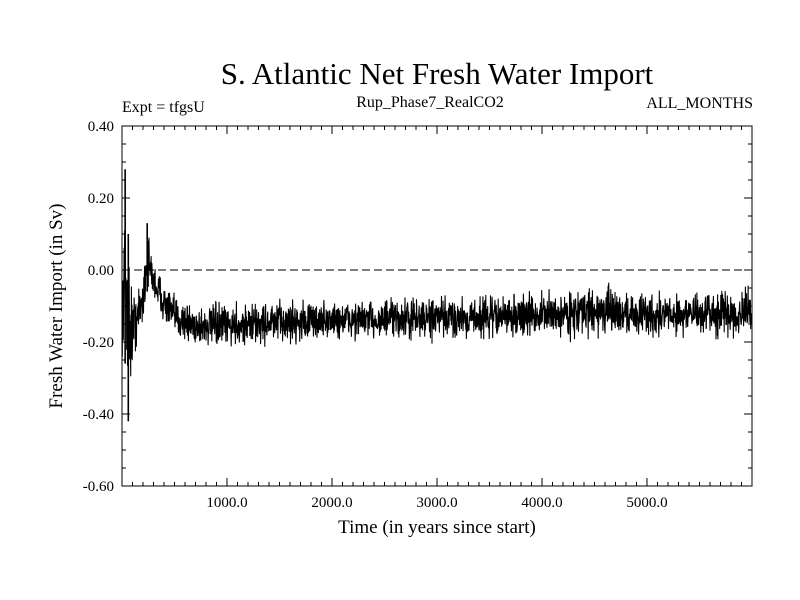  What do you see at coordinates (226, 503) in the screenshot?
I see `x-tick-label: 1000.0` at bounding box center [226, 503].